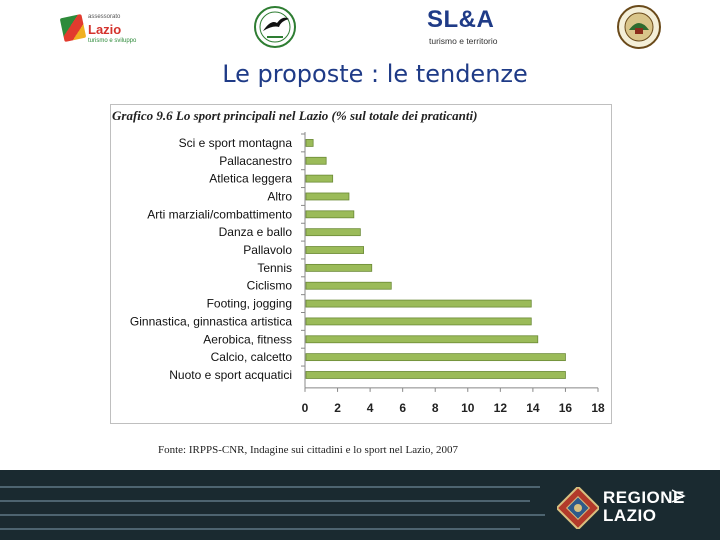  What do you see at coordinates (402, 408) in the screenshot?
I see `x-tick-label: 6` at bounding box center [402, 408].